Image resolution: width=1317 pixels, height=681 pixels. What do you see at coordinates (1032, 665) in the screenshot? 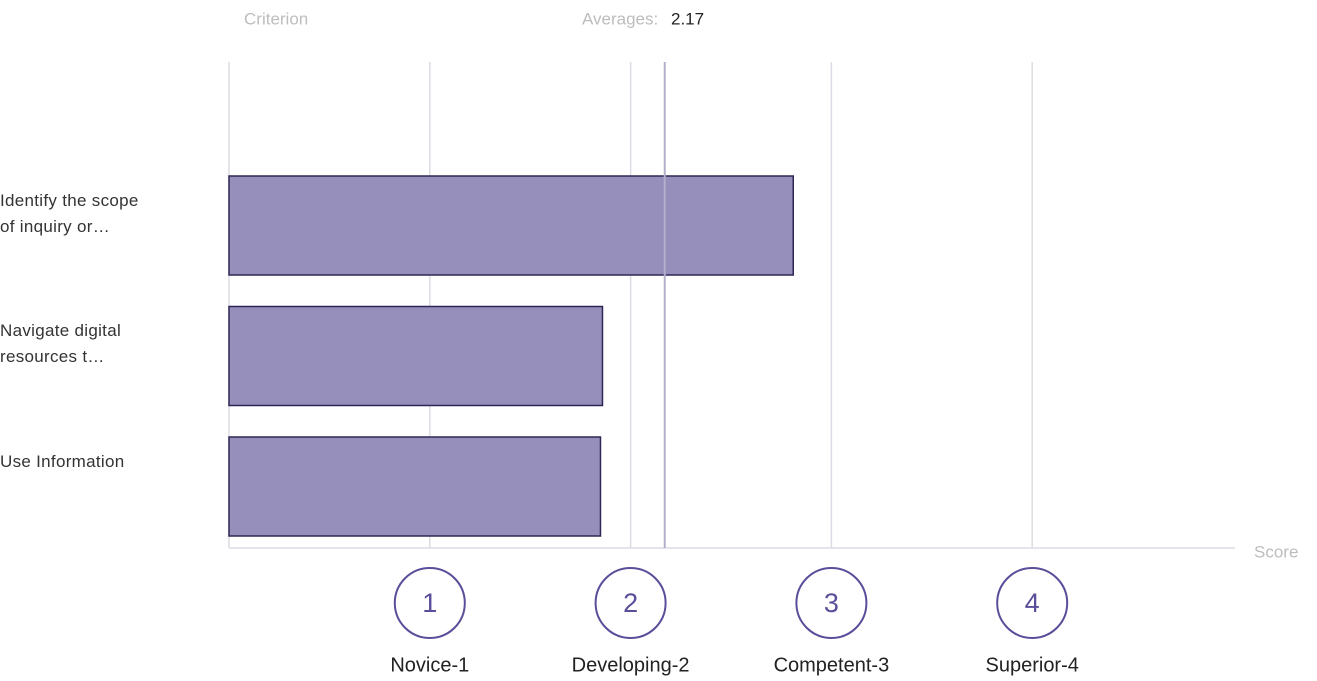
I see `score-level-label: Superior-4` at bounding box center [1032, 665].